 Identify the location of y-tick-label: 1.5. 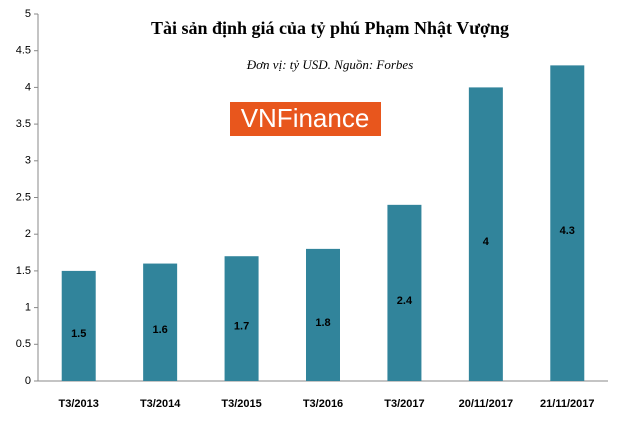
(23, 271).